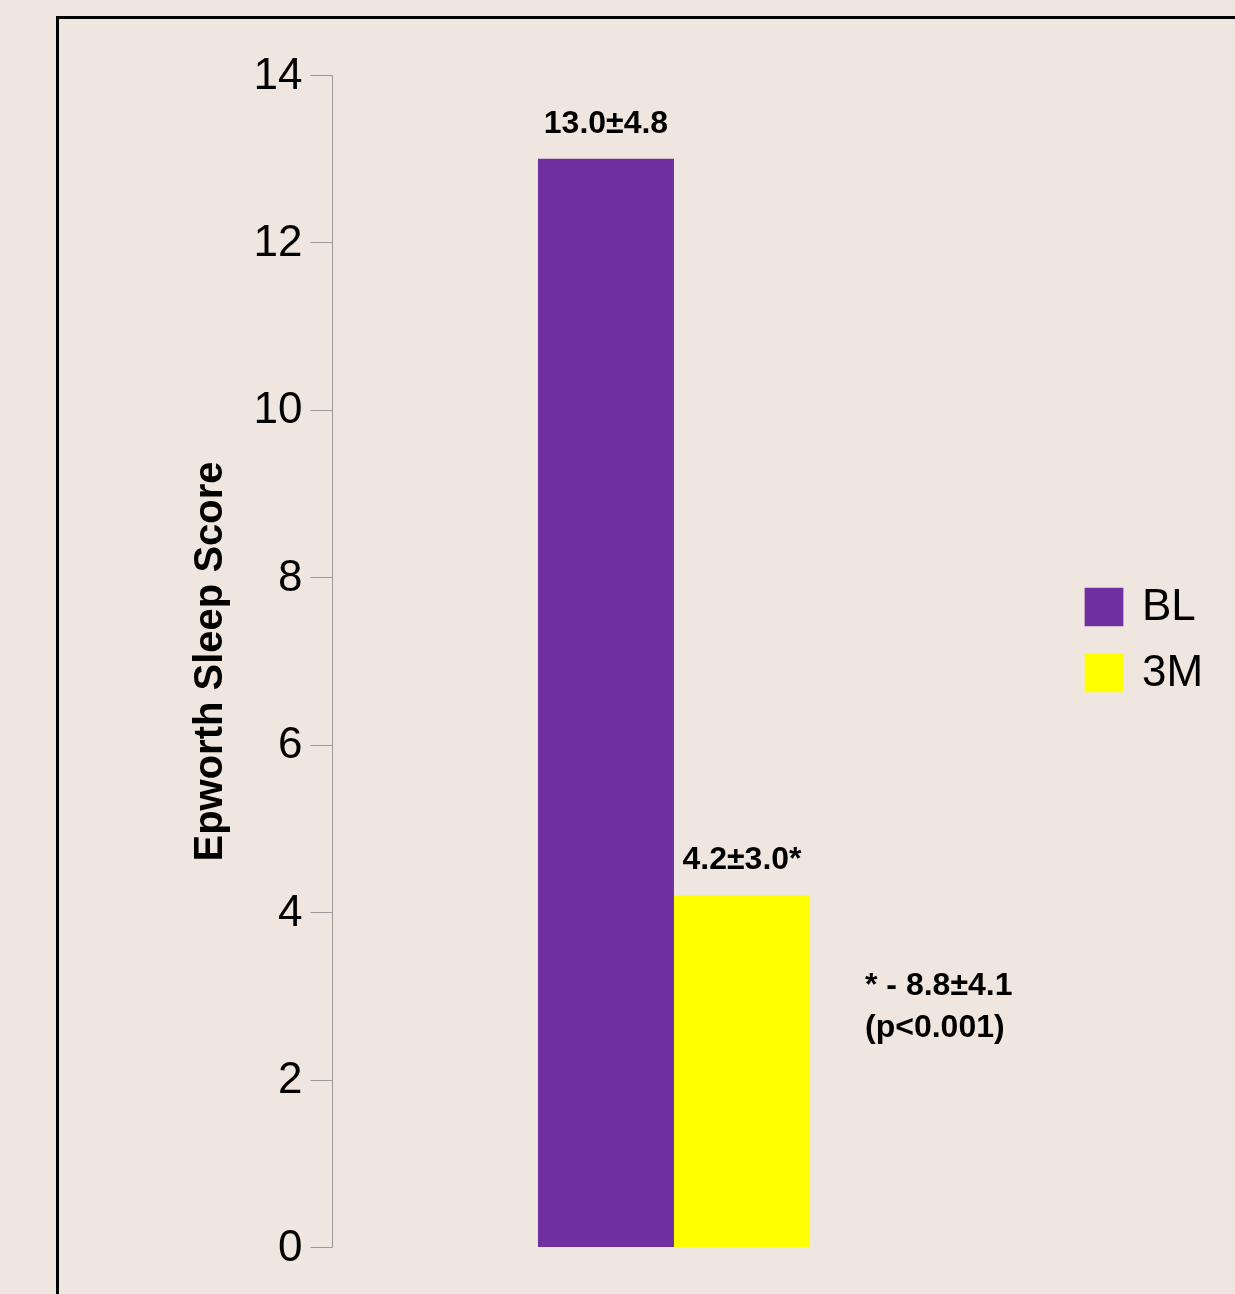 The image size is (1235, 1294). Describe the element at coordinates (606, 121) in the screenshot. I see `data-label: 13.0±4.8` at that location.